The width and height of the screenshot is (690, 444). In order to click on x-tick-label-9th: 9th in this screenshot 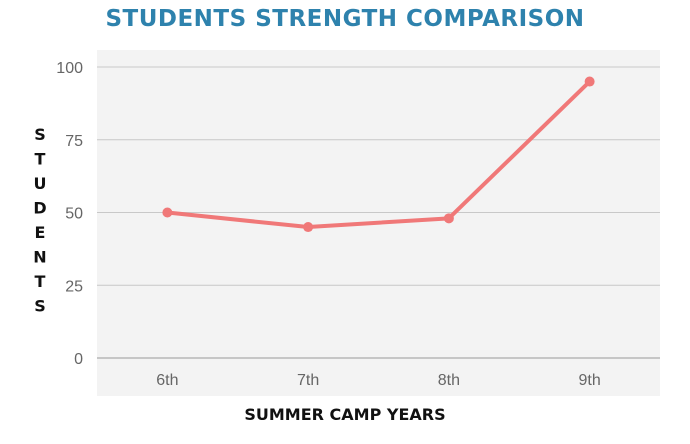, I will do `click(590, 380)`.